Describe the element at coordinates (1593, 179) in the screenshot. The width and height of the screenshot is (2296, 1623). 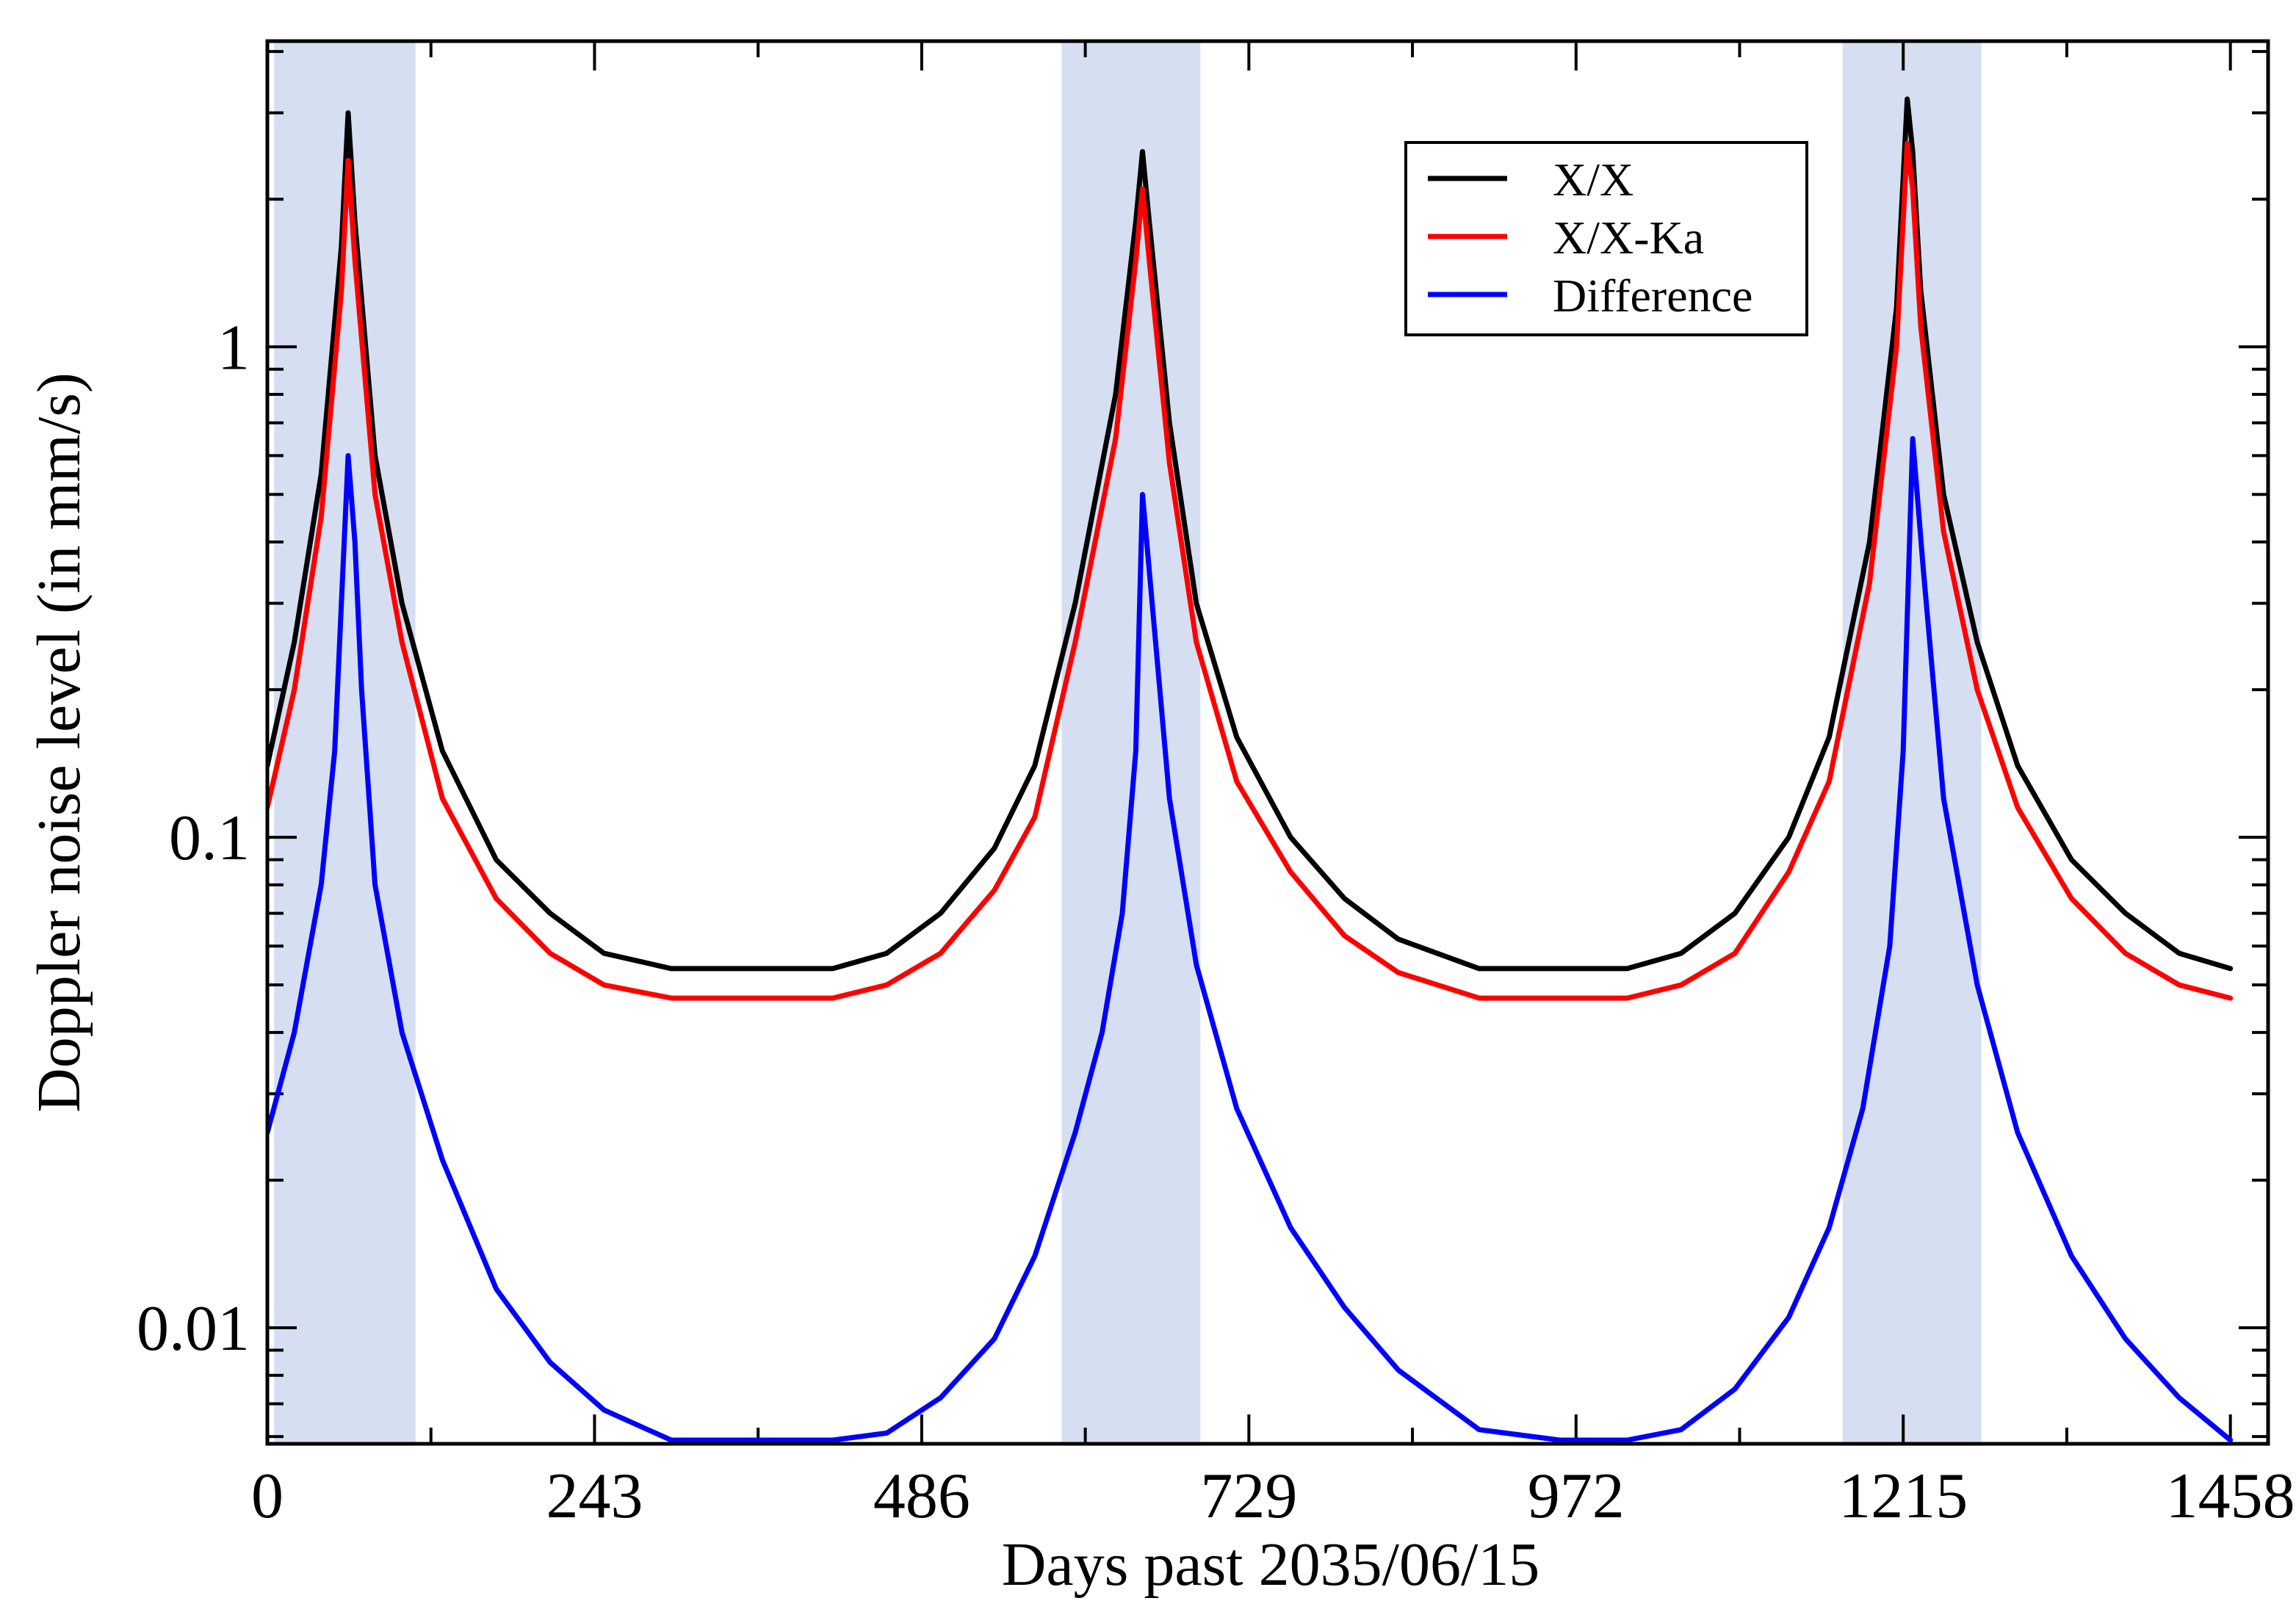
I see `legend-label-x-x: X/X` at that location.